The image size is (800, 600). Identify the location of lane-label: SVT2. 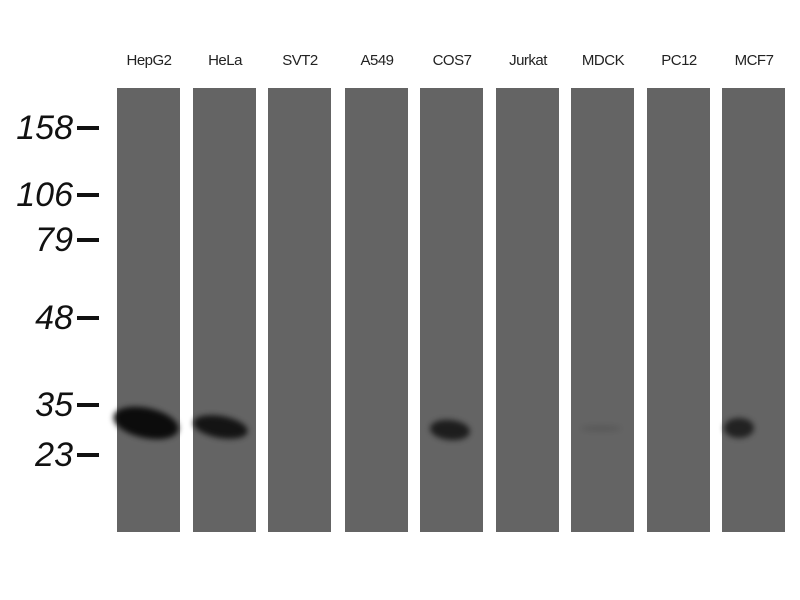
(300, 60).